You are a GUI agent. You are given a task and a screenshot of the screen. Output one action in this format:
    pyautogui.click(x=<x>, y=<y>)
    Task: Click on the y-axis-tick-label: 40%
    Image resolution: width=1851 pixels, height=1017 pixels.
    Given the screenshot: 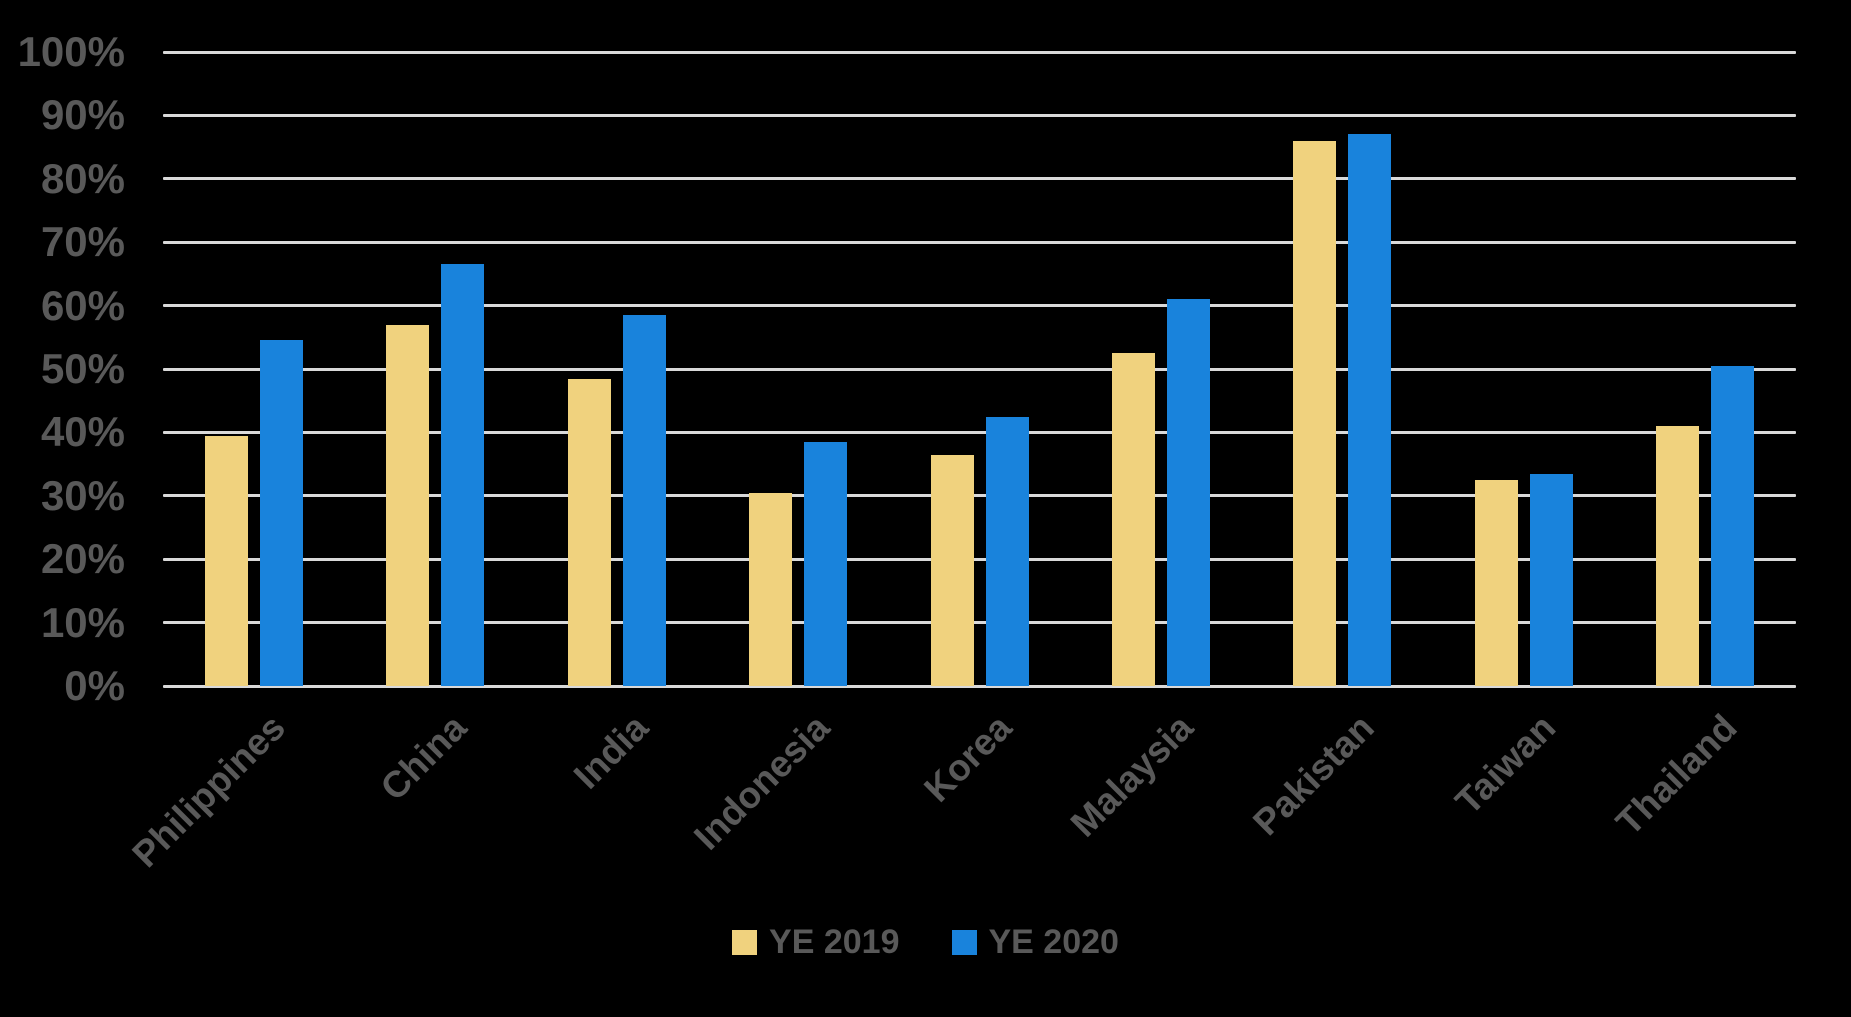 What is the action you would take?
    pyautogui.click(x=82, y=432)
    